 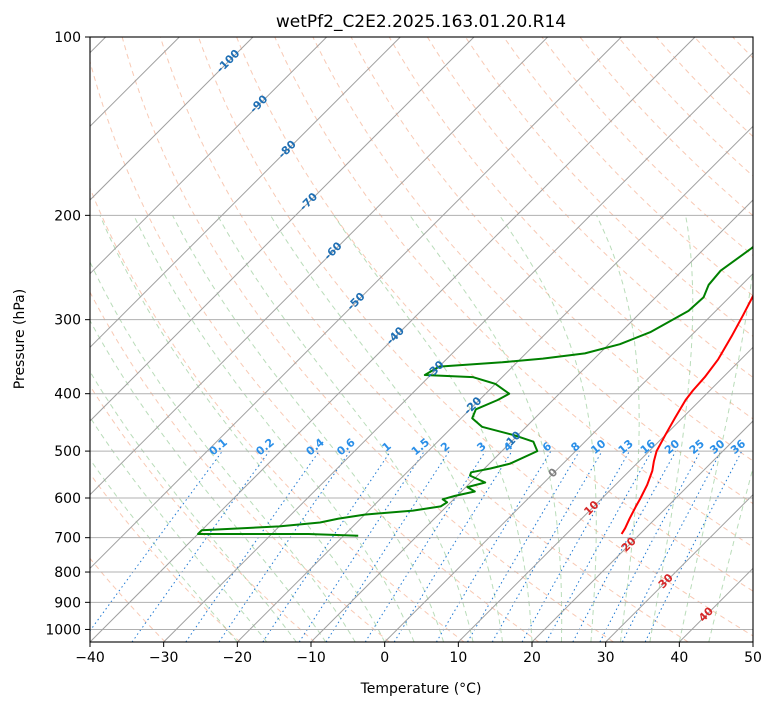 What do you see at coordinates (67, 452) in the screenshot?
I see `y-tick-label: 500` at bounding box center [67, 452].